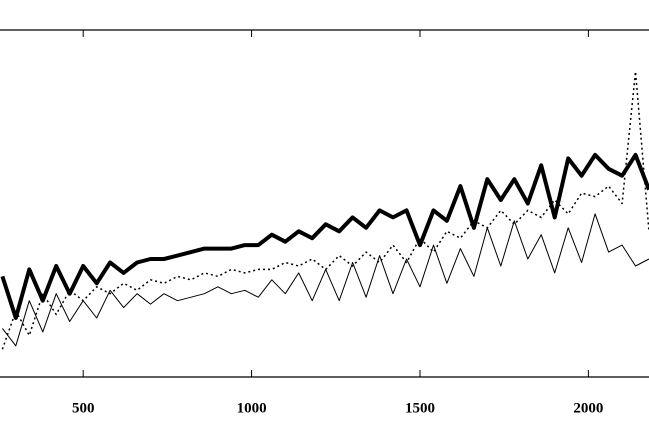 This screenshot has width=649, height=433. Describe the element at coordinates (588, 408) in the screenshot. I see `x-tick-label: 2000` at that location.